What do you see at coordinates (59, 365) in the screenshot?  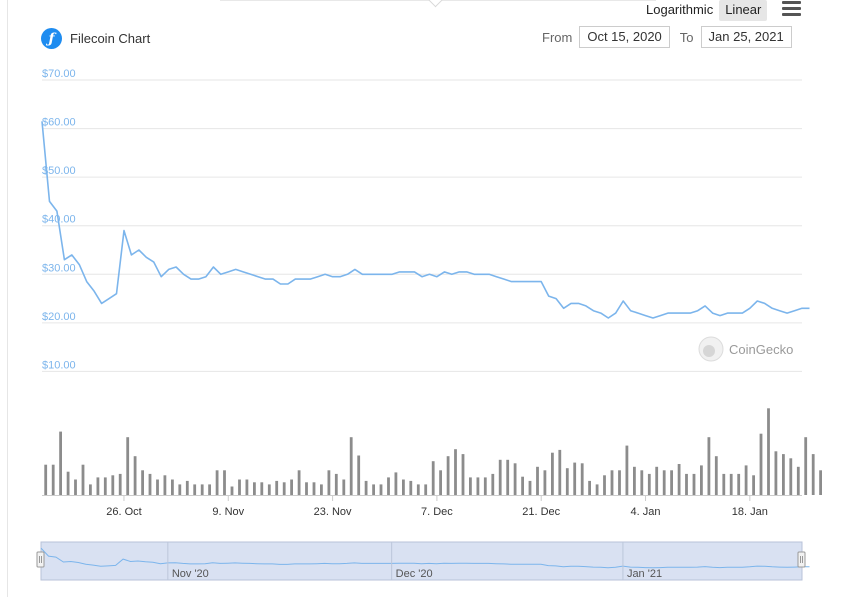 I see `y-tick-label: $10.00` at bounding box center [59, 365].